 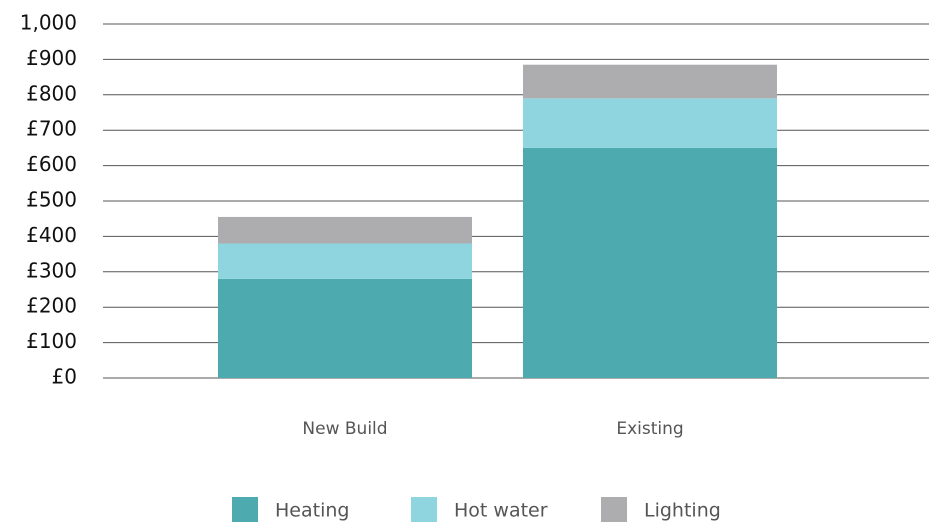 What do you see at coordinates (51, 164) in the screenshot?
I see `y-tick-label: £600` at bounding box center [51, 164].